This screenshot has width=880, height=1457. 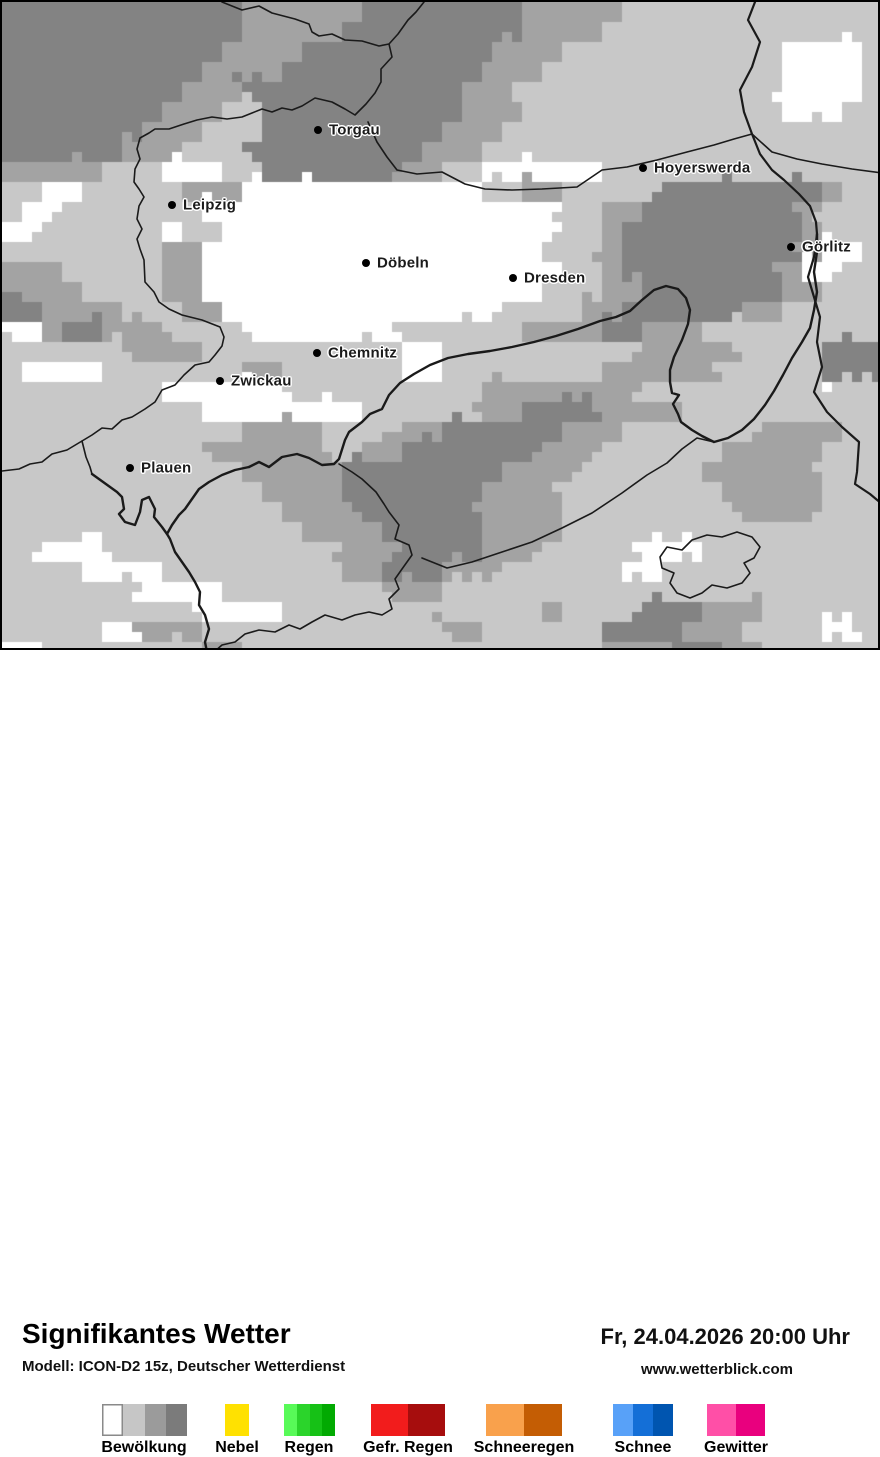 What do you see at coordinates (129, 504) in the screenshot?
I see `border-czech-hook-west` at bounding box center [129, 504].